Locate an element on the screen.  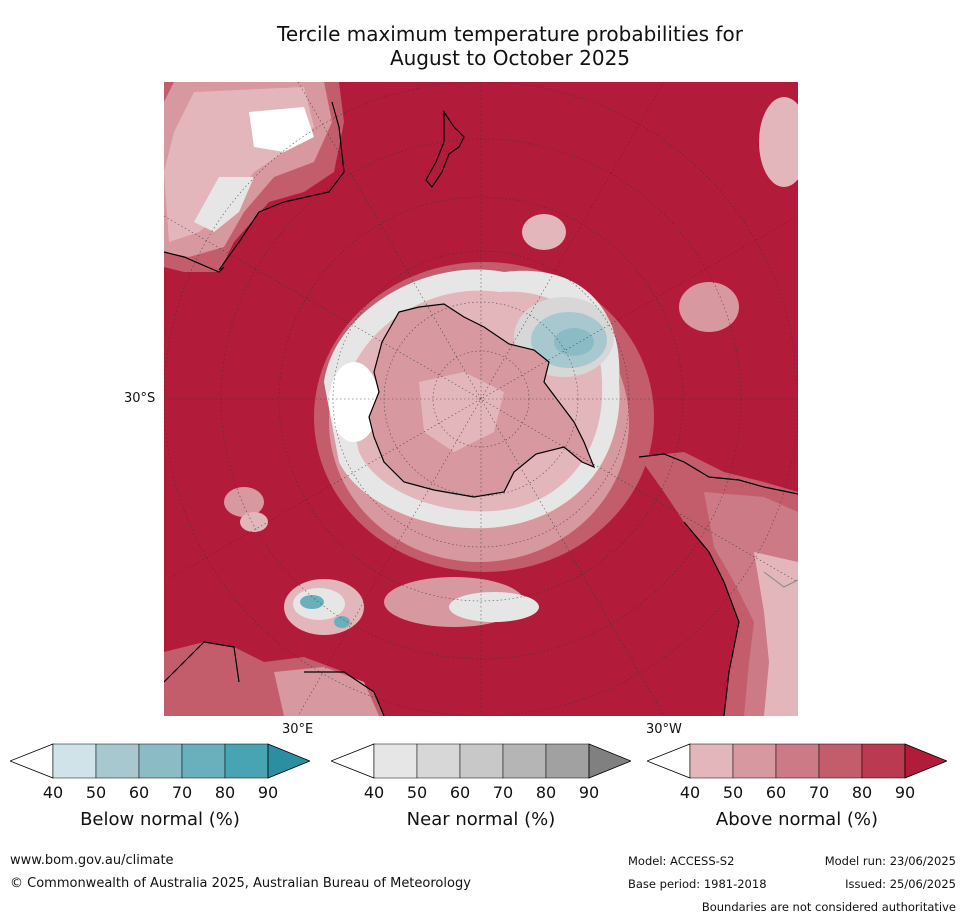
cbar1-tick-2: 60 is located at coordinates (460, 792).